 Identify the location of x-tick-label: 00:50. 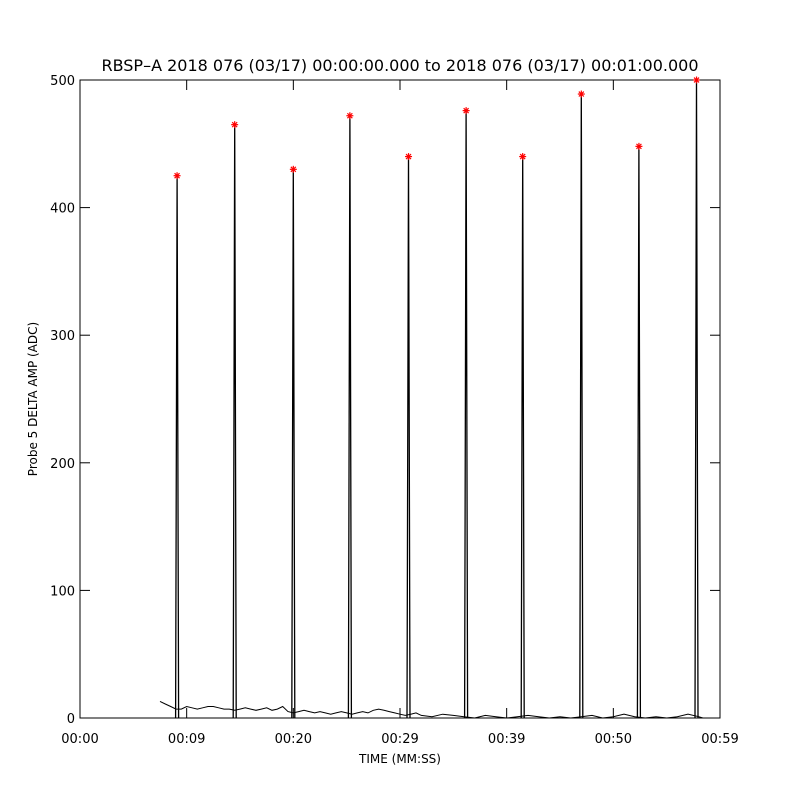
(613, 739).